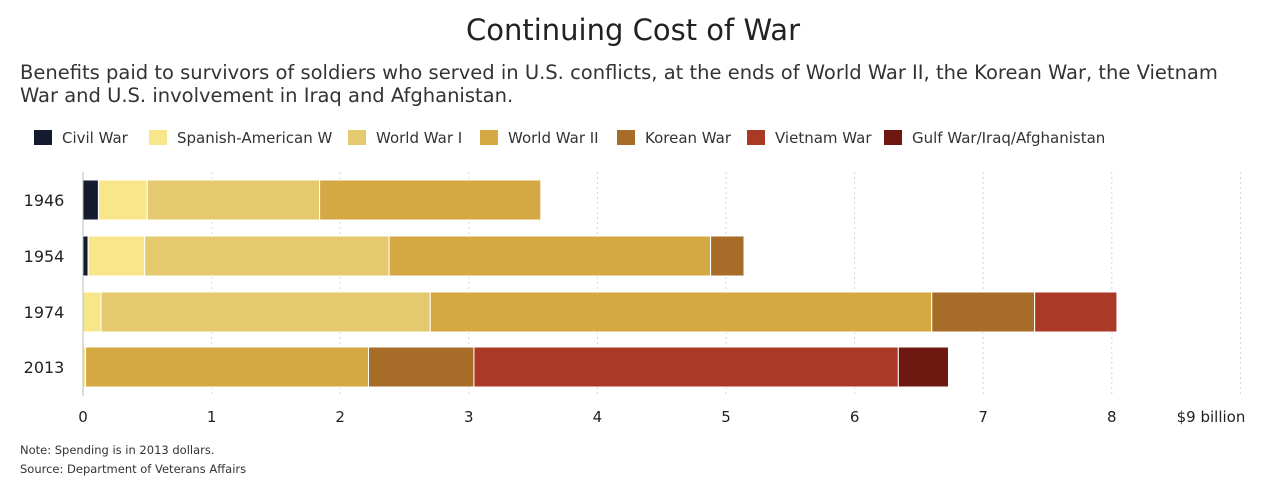 The width and height of the screenshot is (1266, 492). I want to click on legend-label: World War II, so click(553, 138).